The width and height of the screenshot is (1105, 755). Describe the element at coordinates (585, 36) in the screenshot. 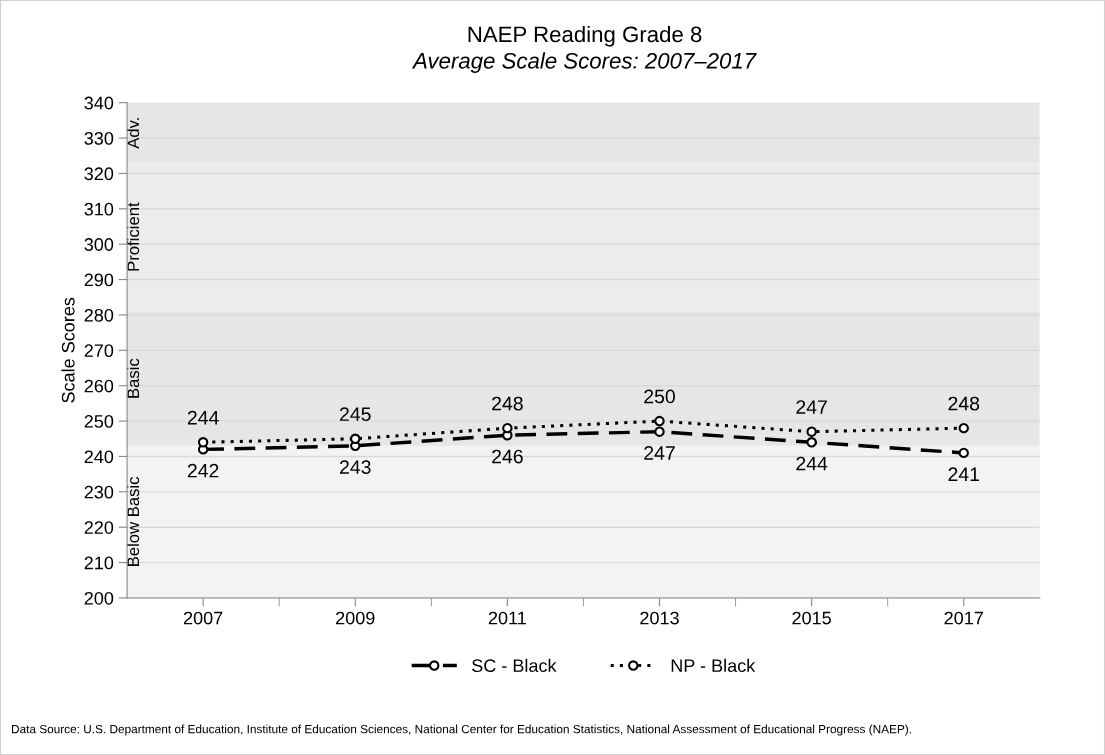

I see `chart-title: NAEP Reading Grade 8` at that location.